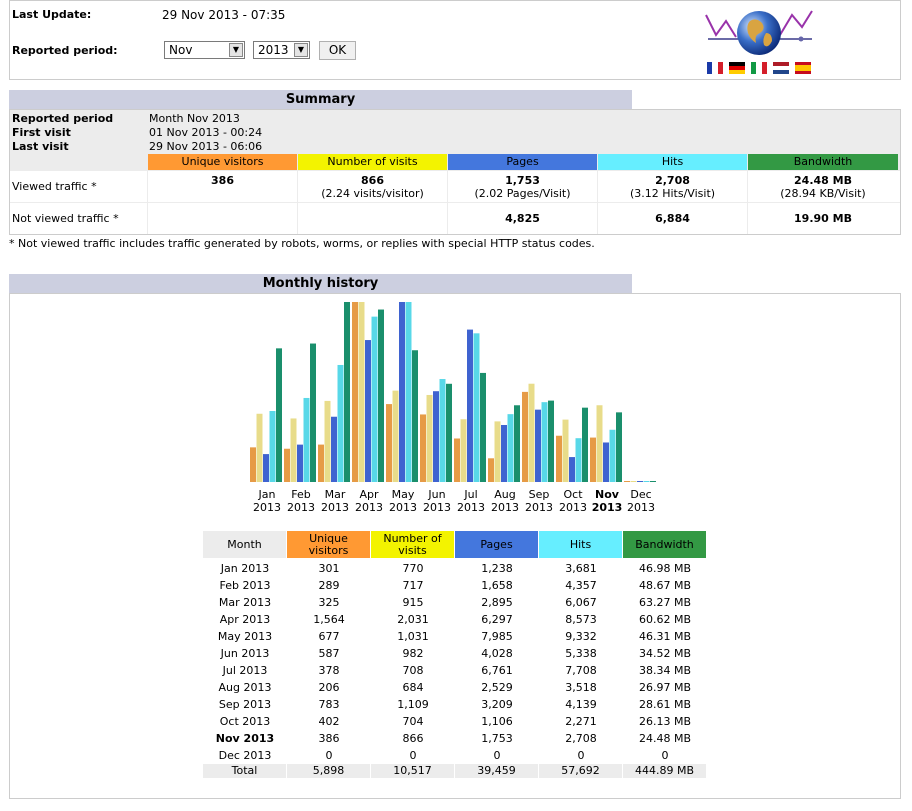  Describe the element at coordinates (329, 636) in the screenshot. I see `table-cell: 677` at that location.